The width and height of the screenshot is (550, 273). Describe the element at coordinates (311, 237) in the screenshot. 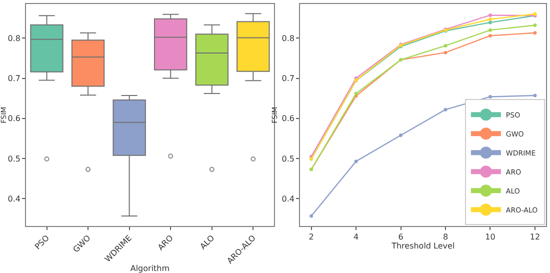

I see `x-tick-label: 2` at that location.